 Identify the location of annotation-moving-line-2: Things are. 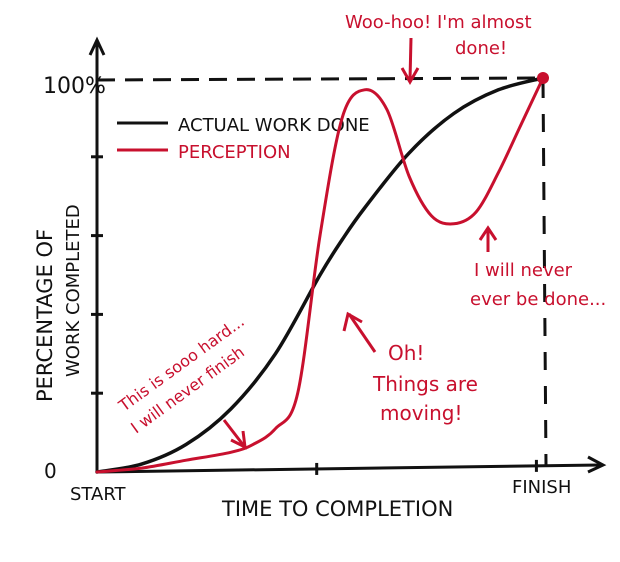
(425, 384).